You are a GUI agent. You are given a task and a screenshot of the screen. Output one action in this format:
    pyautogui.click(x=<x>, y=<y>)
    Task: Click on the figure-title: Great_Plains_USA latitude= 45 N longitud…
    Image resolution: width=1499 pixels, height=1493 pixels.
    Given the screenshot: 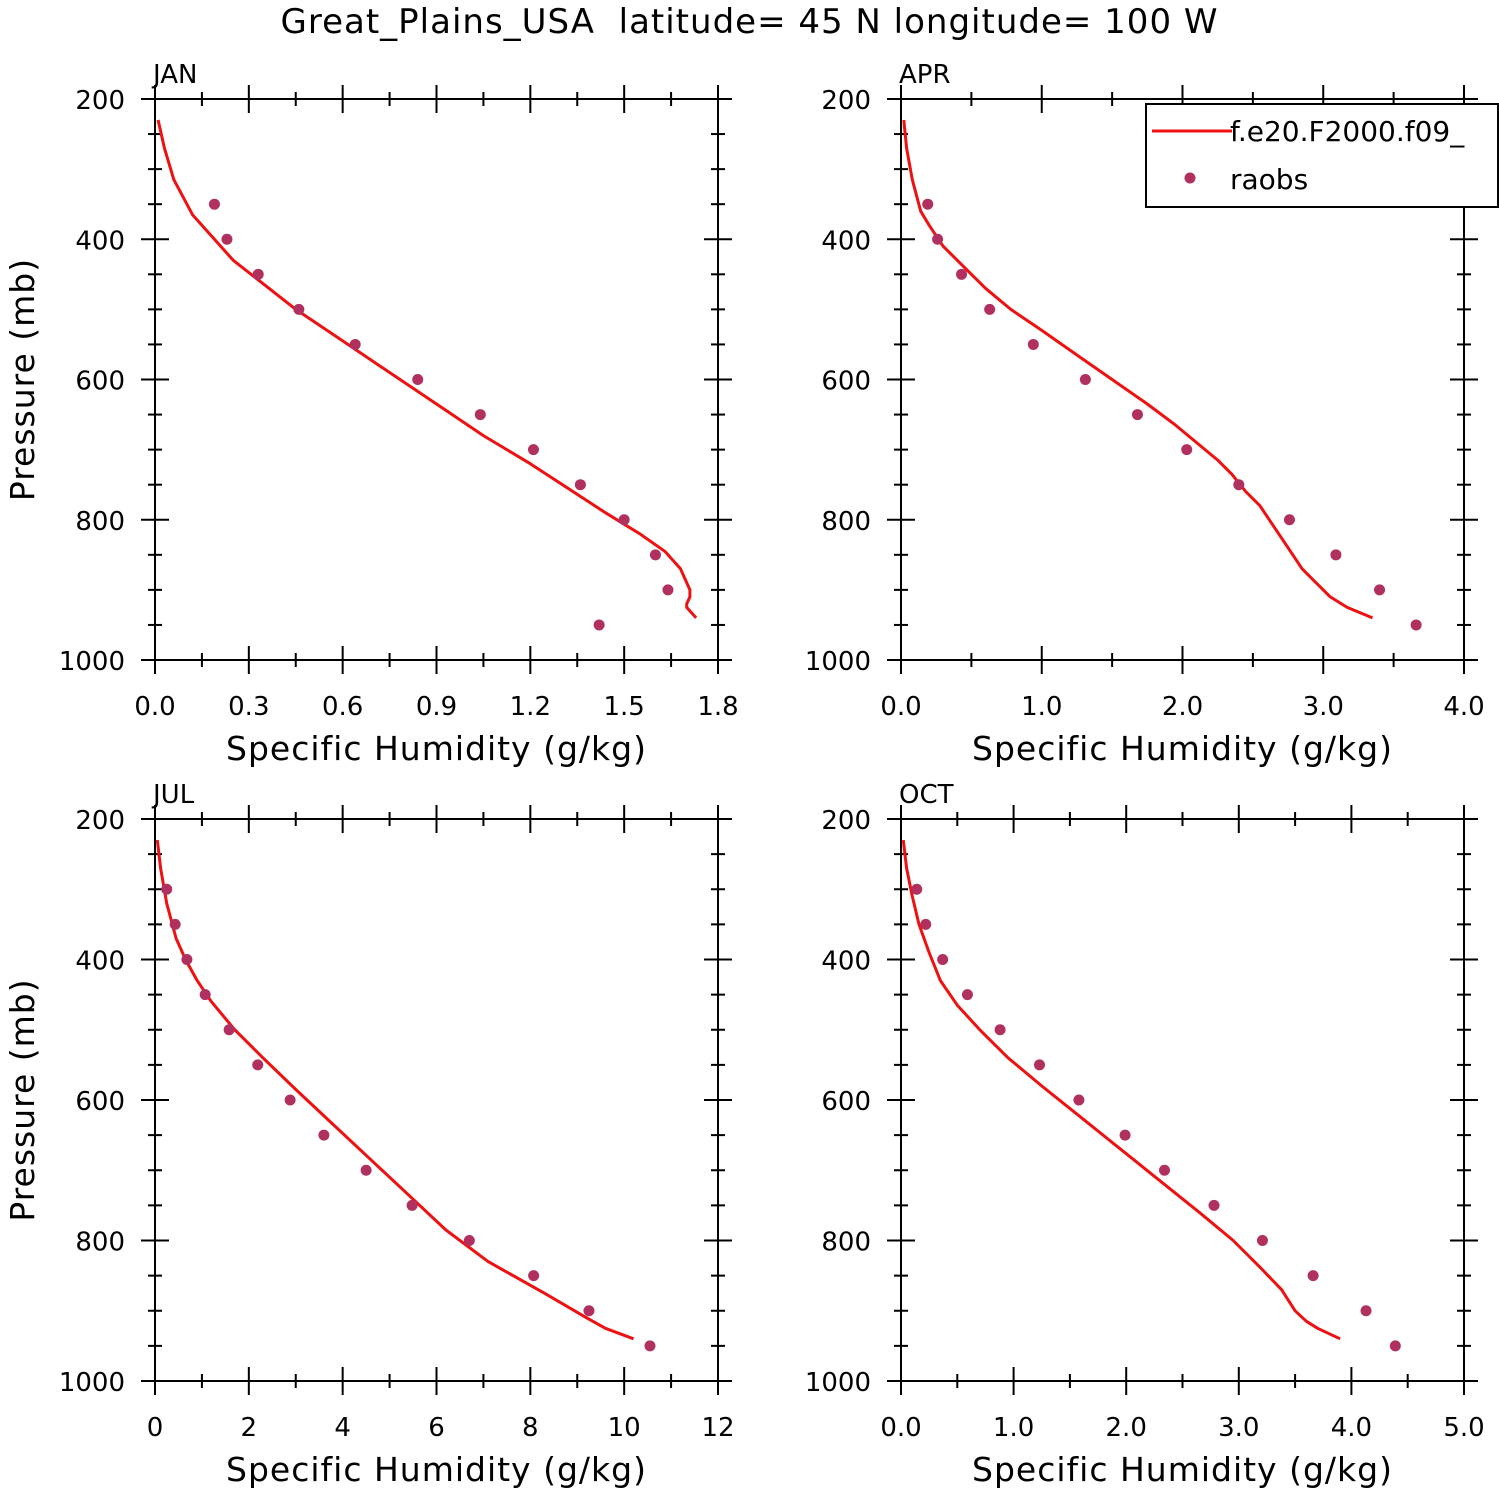 What is the action you would take?
    pyautogui.click(x=749, y=22)
    